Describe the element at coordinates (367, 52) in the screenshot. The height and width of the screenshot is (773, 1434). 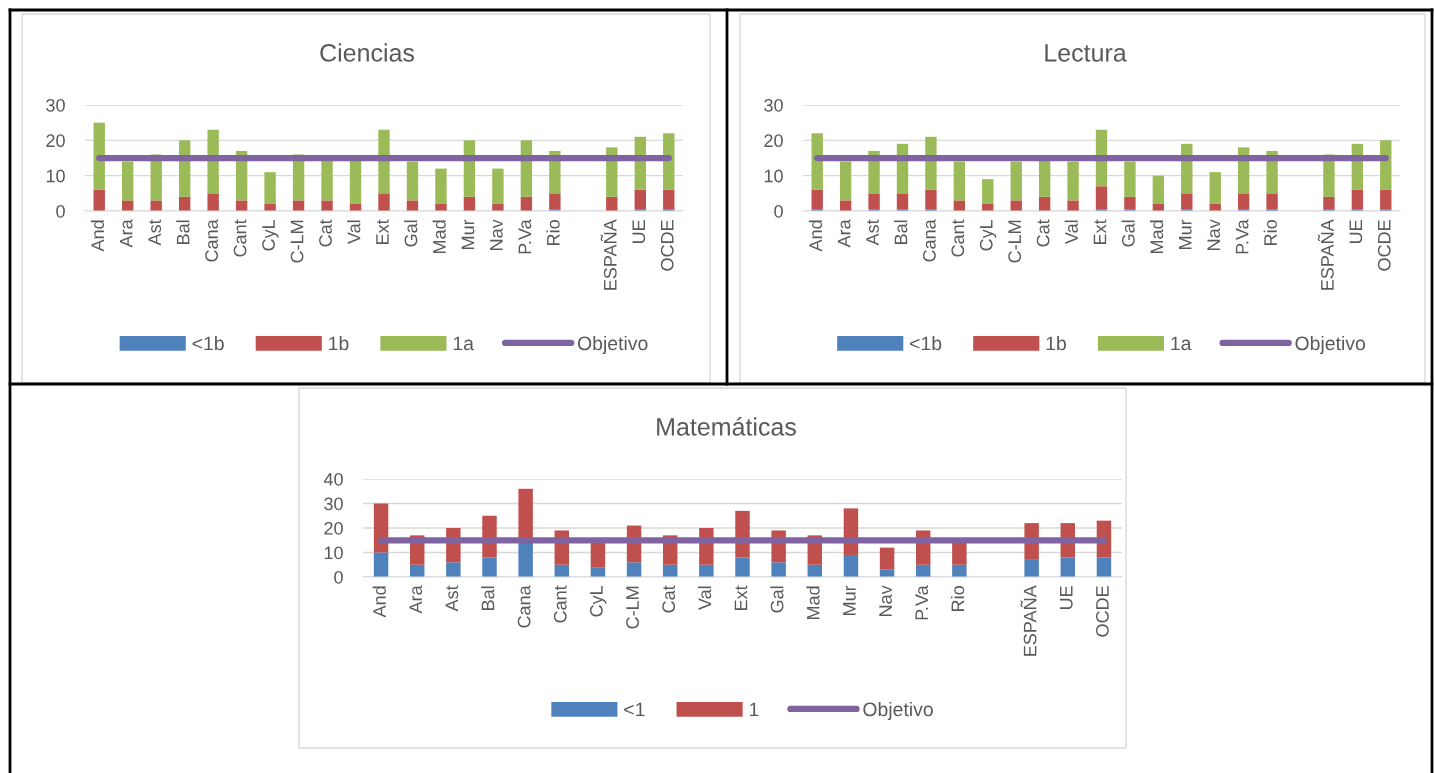
I see `chart-title: Ciencias` at that location.